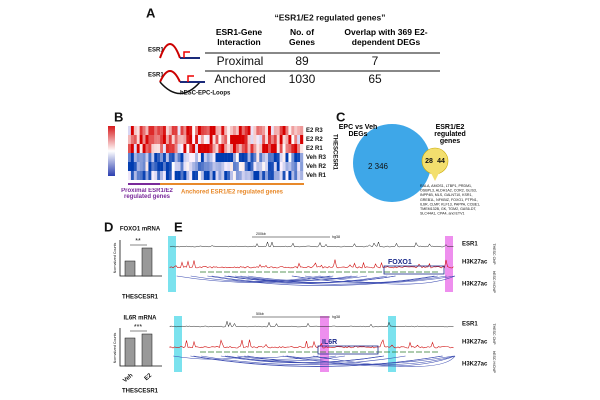 The width and height of the screenshot is (600, 400). Describe the element at coordinates (205, 94) in the screenshot. I see `loop-label: hESC-EPC-Loops` at that location.